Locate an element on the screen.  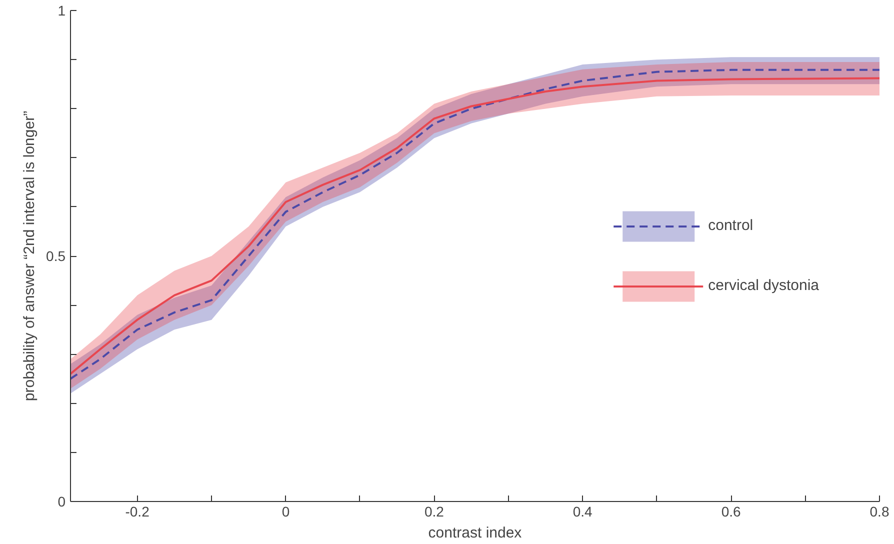
x-tick-label: 0 is located at coordinates (286, 512).